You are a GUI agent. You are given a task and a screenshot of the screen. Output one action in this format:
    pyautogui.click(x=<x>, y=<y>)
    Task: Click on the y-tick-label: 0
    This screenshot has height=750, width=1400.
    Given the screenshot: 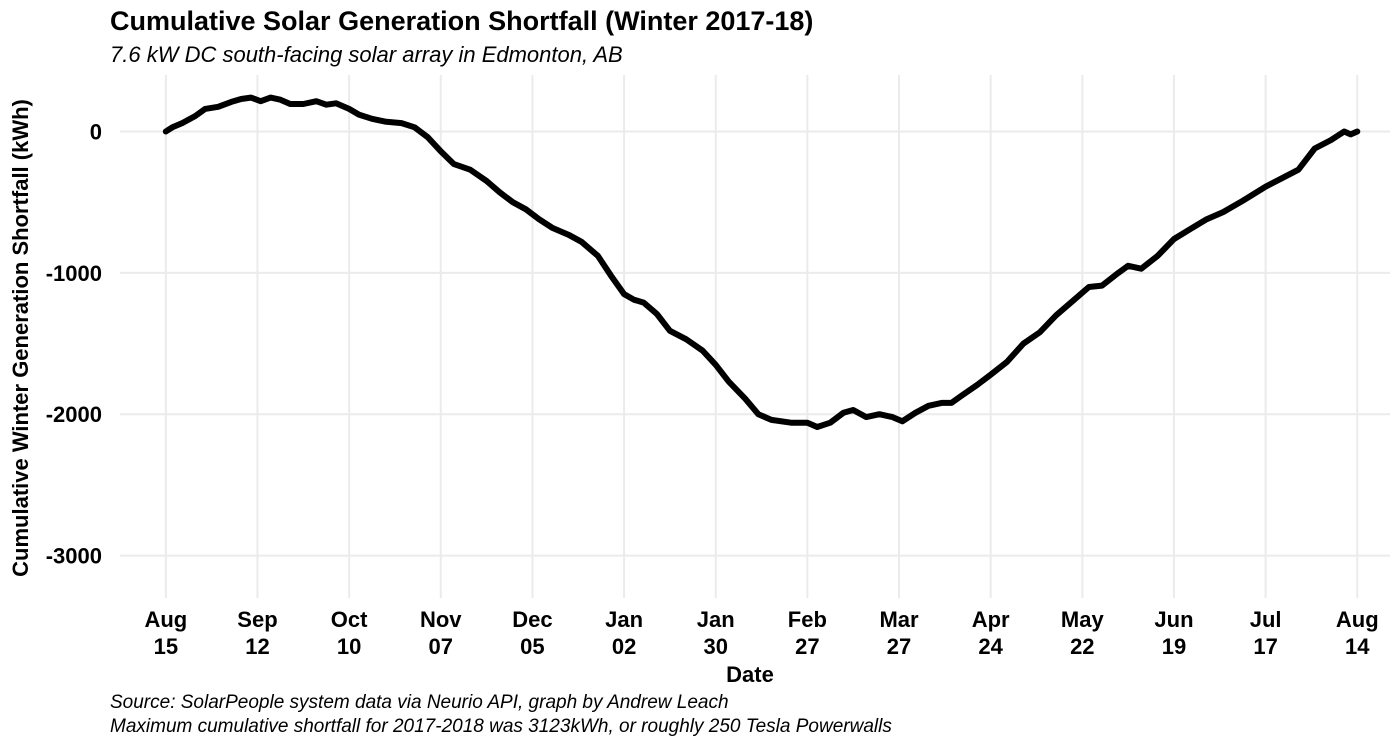 What is the action you would take?
    pyautogui.click(x=96, y=132)
    